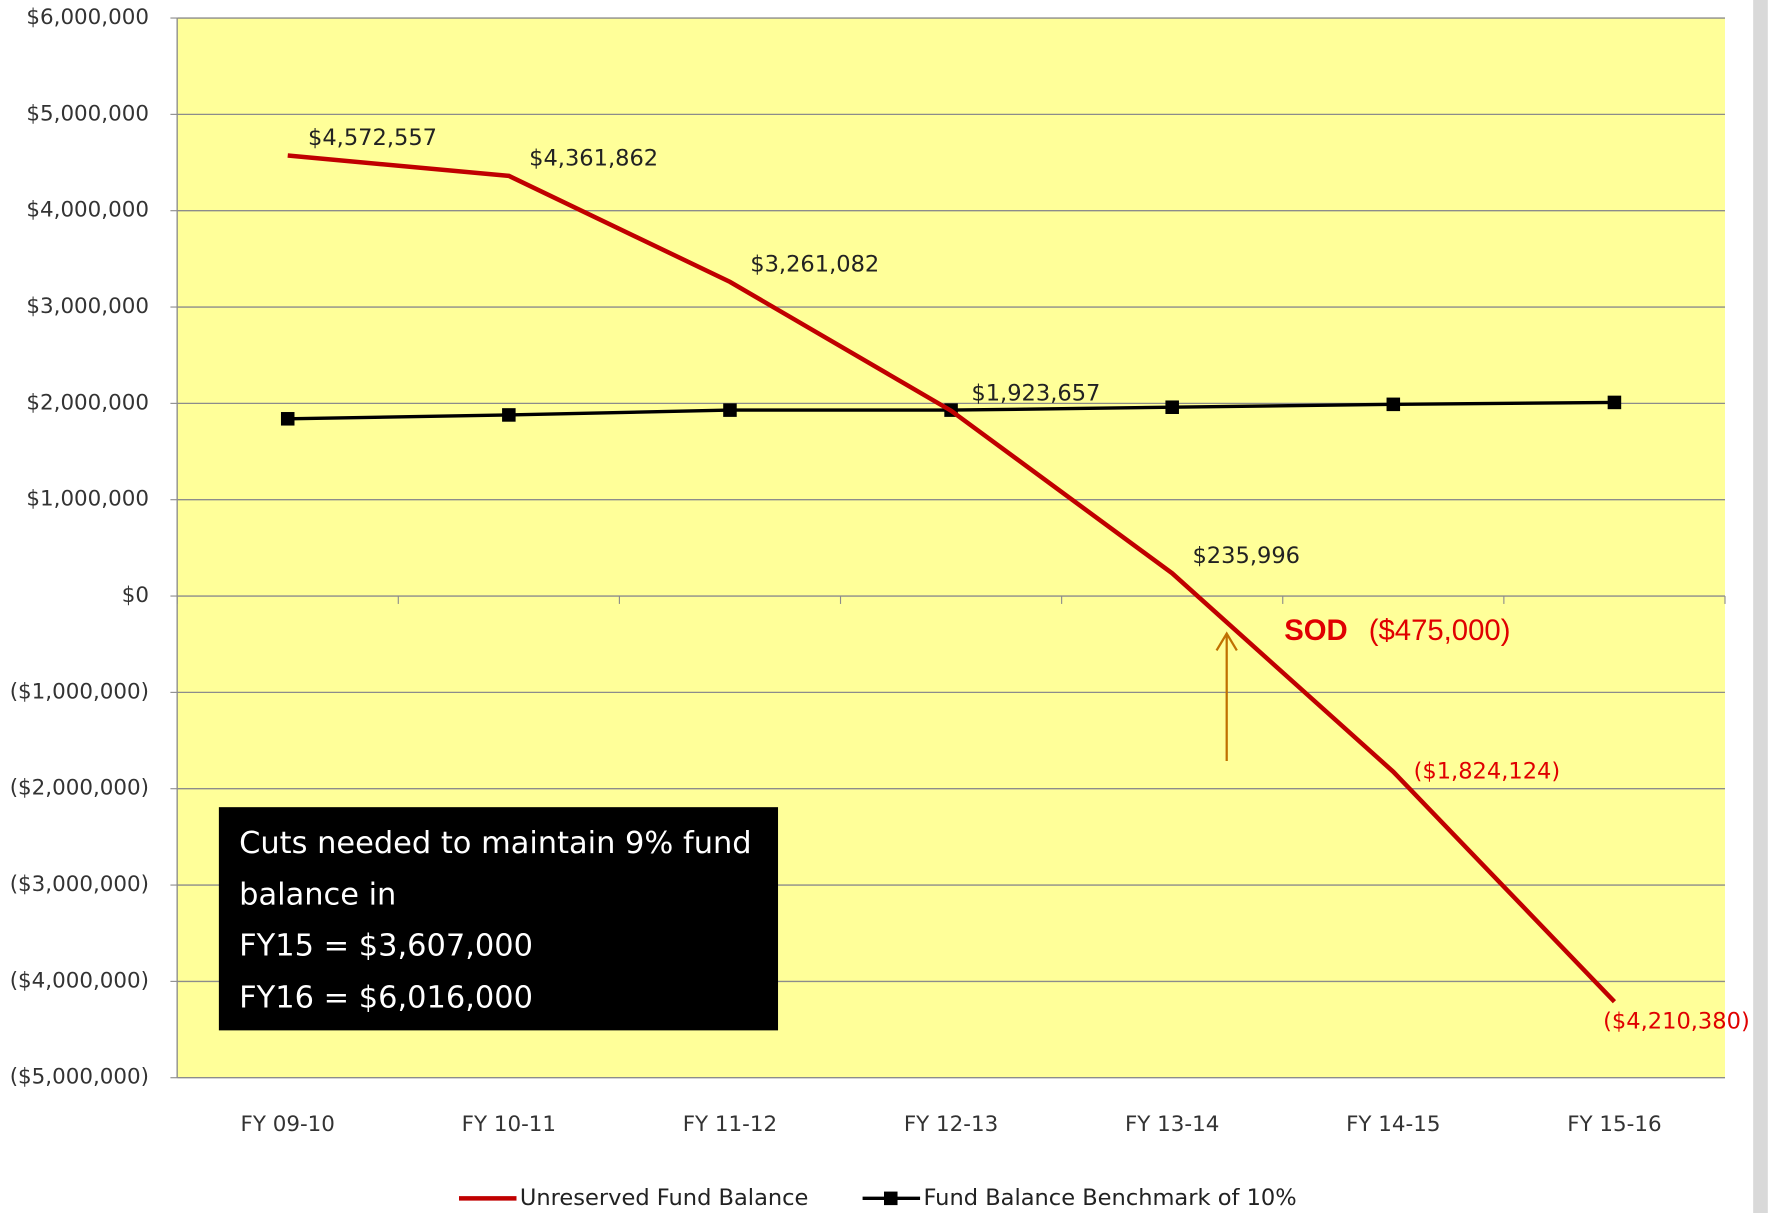 This screenshot has width=1768, height=1213. Describe the element at coordinates (87, 210) in the screenshot. I see `y-tick-label: $4,000,000` at that location.